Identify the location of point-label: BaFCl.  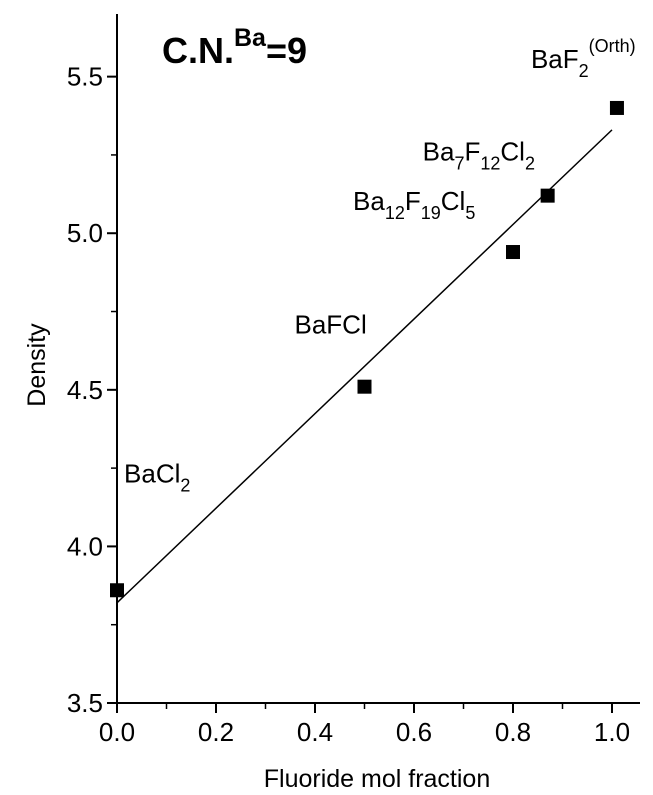
(331, 325).